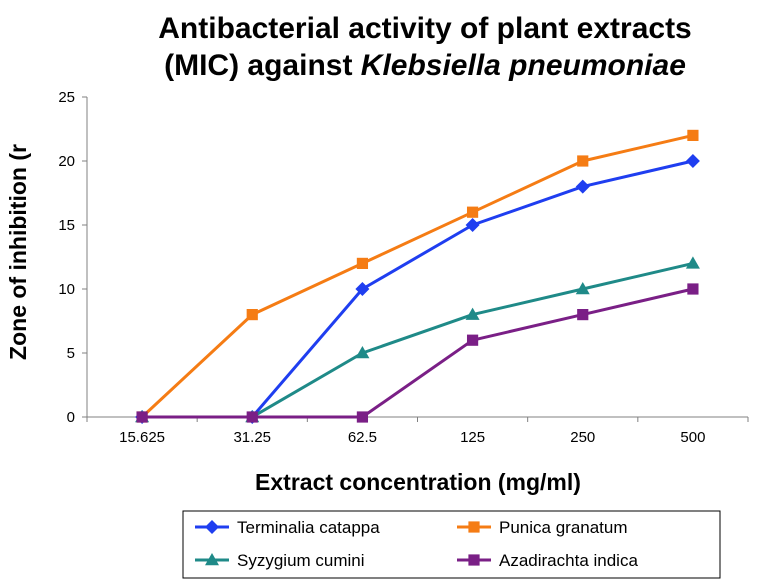 The image size is (768, 583). I want to click on chart-title-italic: Klebsiella pneumoniae, so click(523, 65).